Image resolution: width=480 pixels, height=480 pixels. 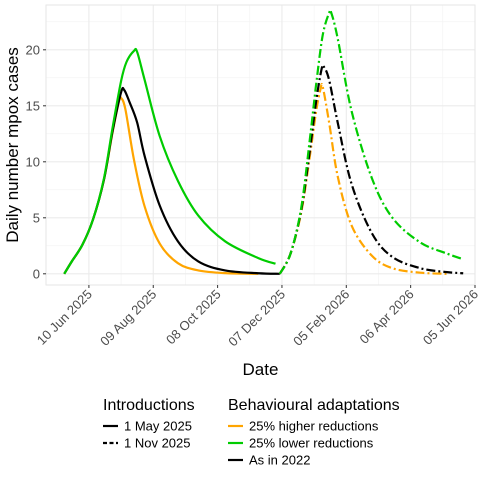 I want to click on x-tick-label: 08 Oct 2025, so click(x=193, y=317).